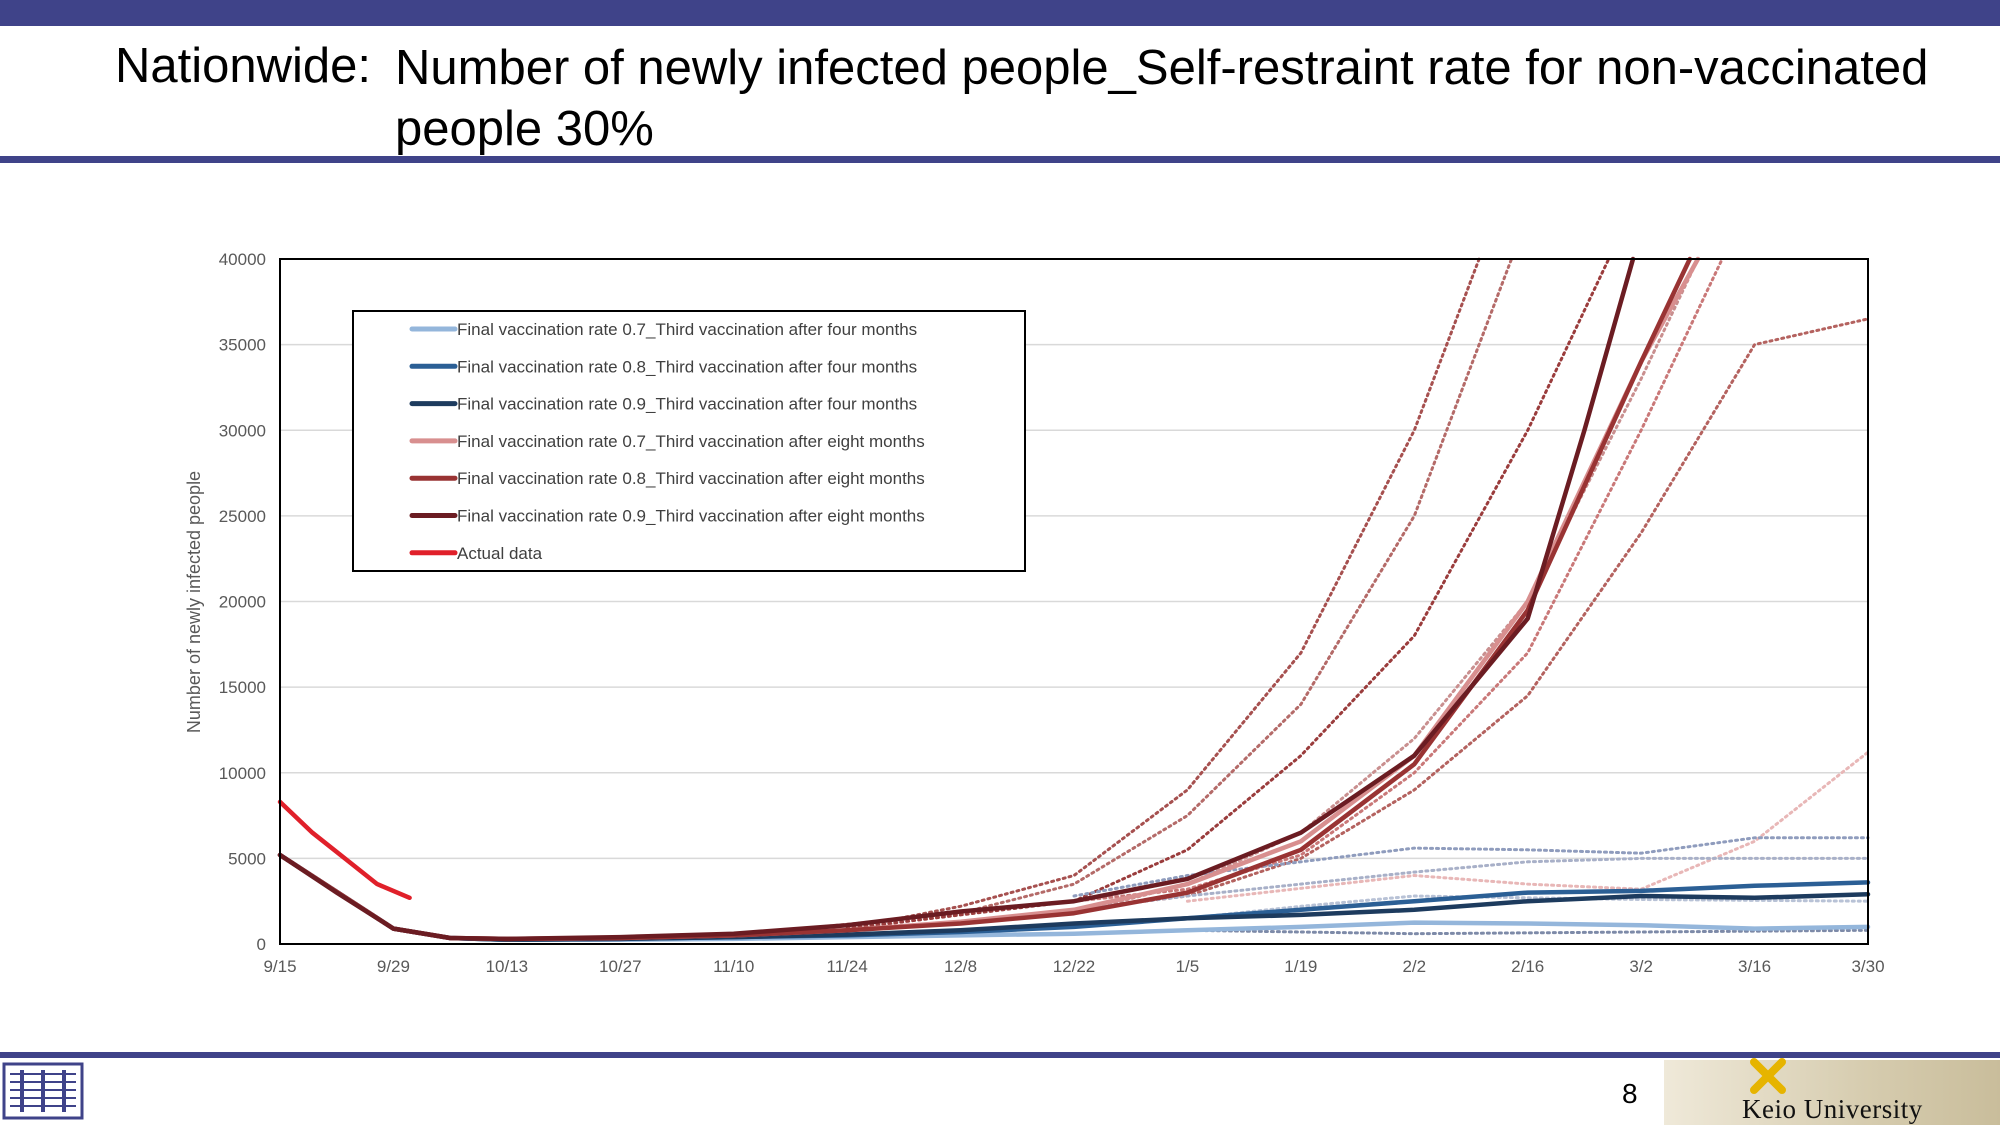 The image size is (2000, 1125). What do you see at coordinates (242, 516) in the screenshot?
I see `y-tick-label: 25000` at bounding box center [242, 516].